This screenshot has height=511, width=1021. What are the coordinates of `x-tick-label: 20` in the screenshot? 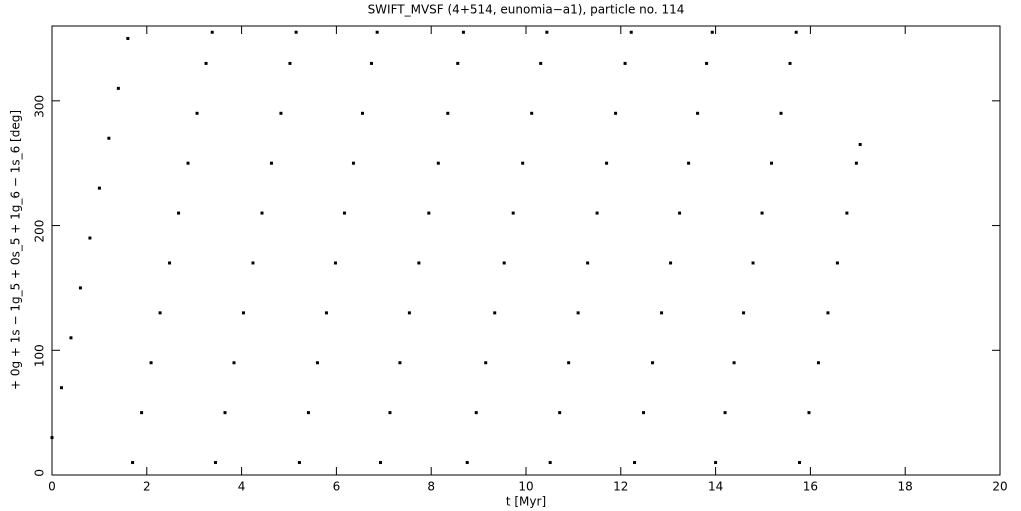 It's located at (999, 487).